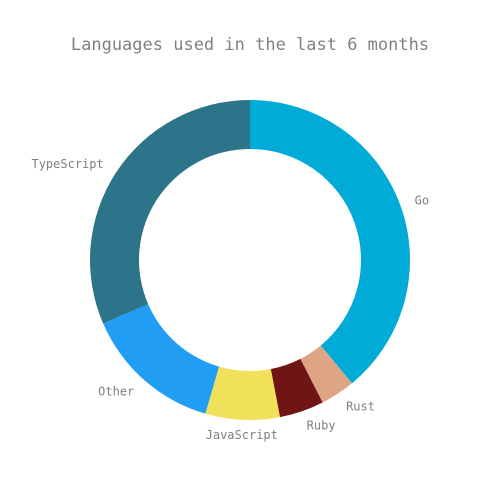  Describe the element at coordinates (242, 435) in the screenshot. I see `slice-label-javascript: JavaScript` at that location.